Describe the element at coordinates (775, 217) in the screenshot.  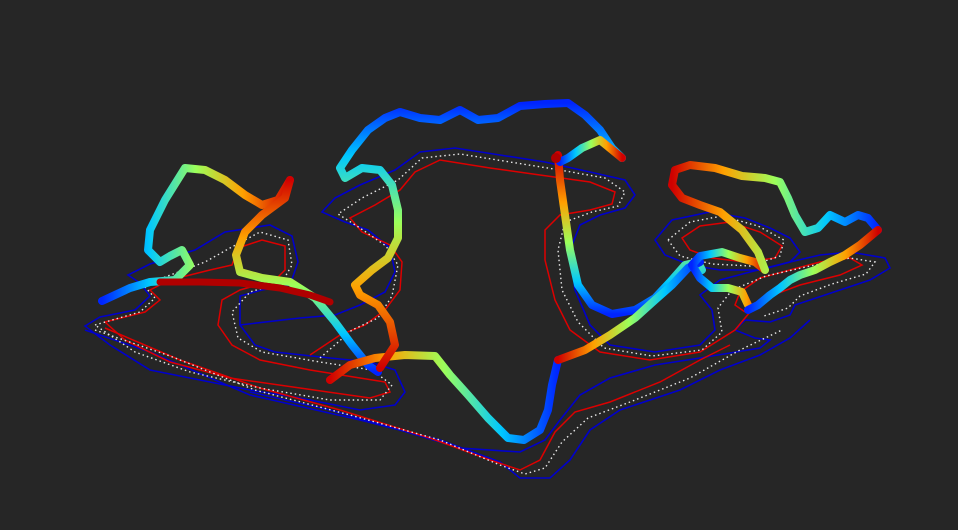
I see `racing-line-segment-loop` at that location.